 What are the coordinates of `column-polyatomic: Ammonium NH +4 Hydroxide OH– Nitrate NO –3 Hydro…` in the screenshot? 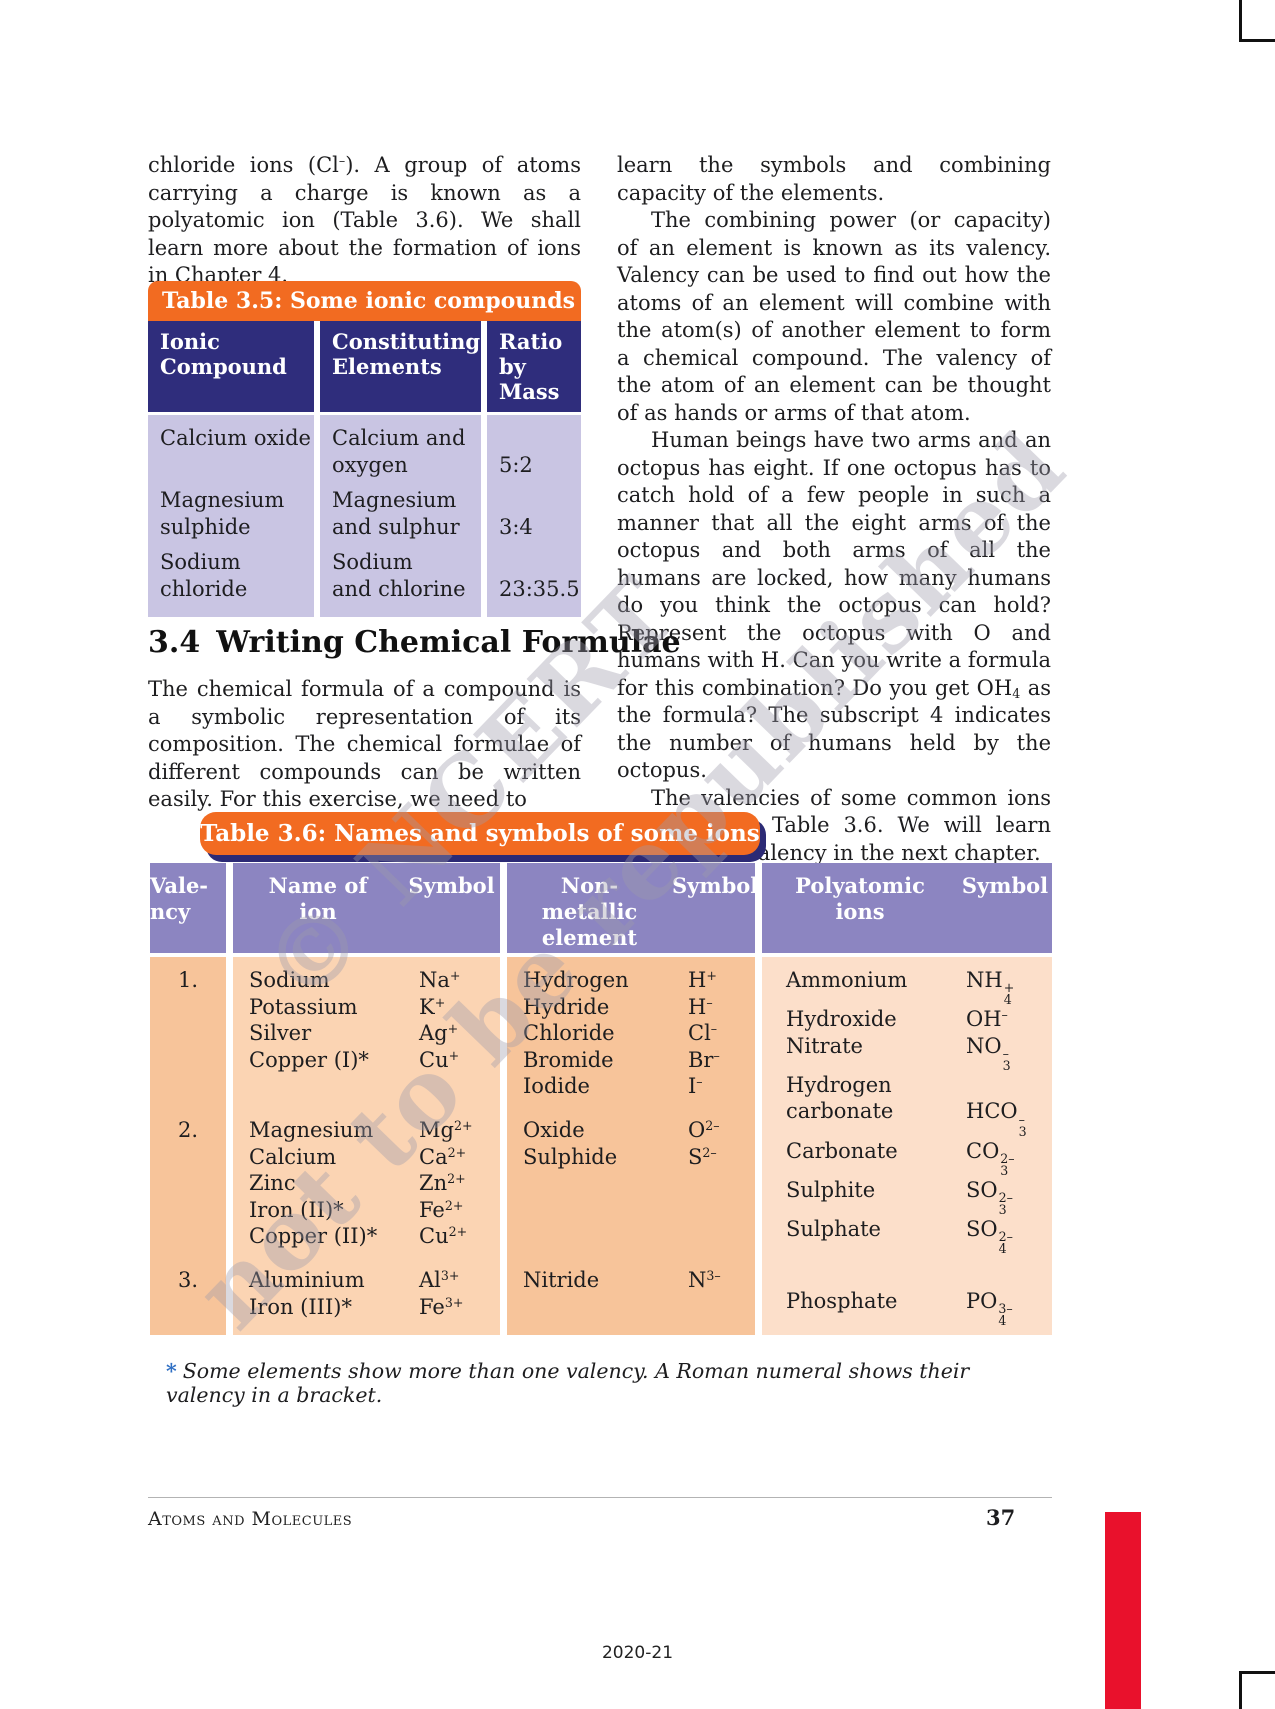 It's located at (907, 1146).